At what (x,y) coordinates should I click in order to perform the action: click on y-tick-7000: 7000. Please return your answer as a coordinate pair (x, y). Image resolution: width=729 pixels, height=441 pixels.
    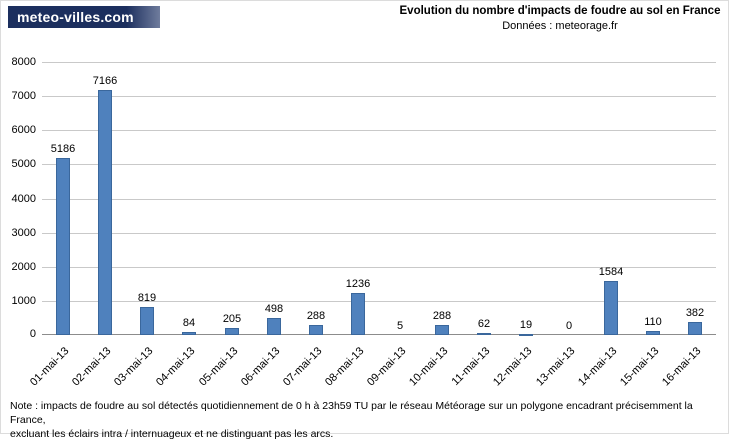
    Looking at the image, I should click on (23, 96).